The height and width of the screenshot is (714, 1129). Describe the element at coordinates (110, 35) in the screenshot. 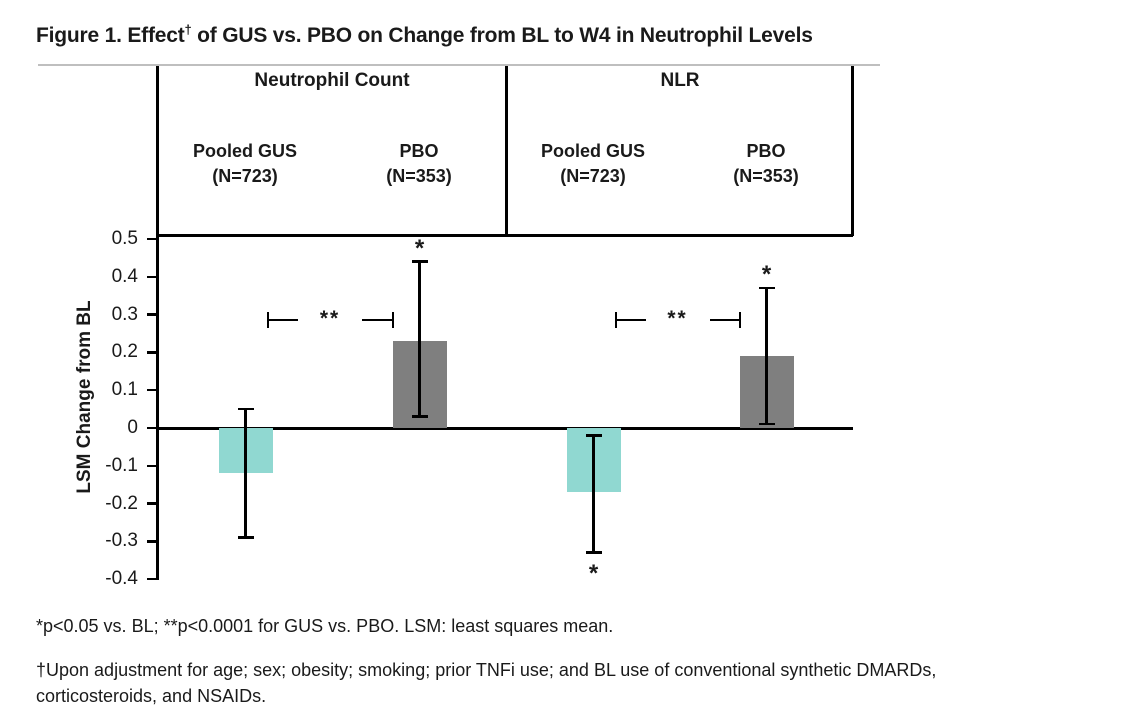

I see `figure-title-text: Figure 1. Effect` at that location.